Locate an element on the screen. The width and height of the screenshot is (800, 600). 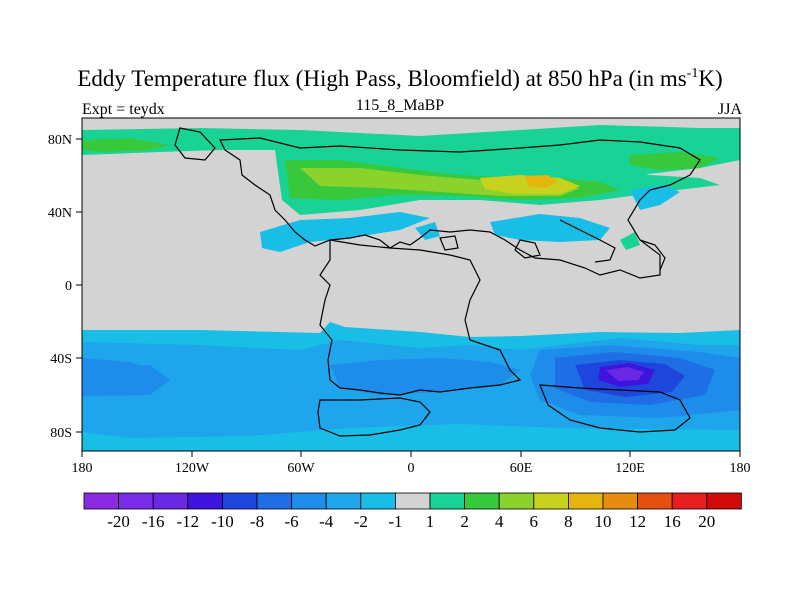
north-mid-blue-small is located at coordinates (427, 231).